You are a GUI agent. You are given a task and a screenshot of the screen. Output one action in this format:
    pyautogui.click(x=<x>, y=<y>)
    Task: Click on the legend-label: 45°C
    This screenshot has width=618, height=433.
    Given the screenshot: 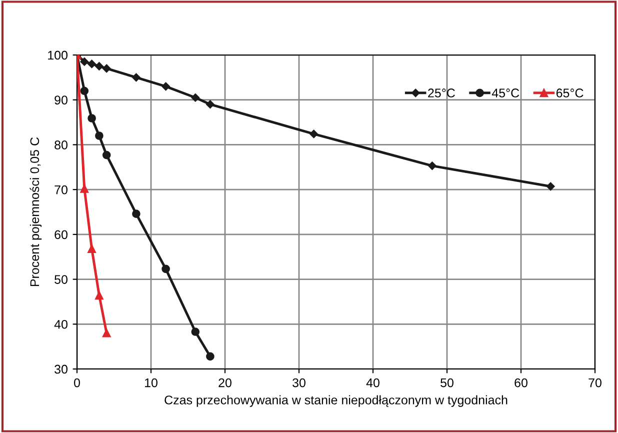 What is the action you would take?
    pyautogui.click(x=506, y=93)
    